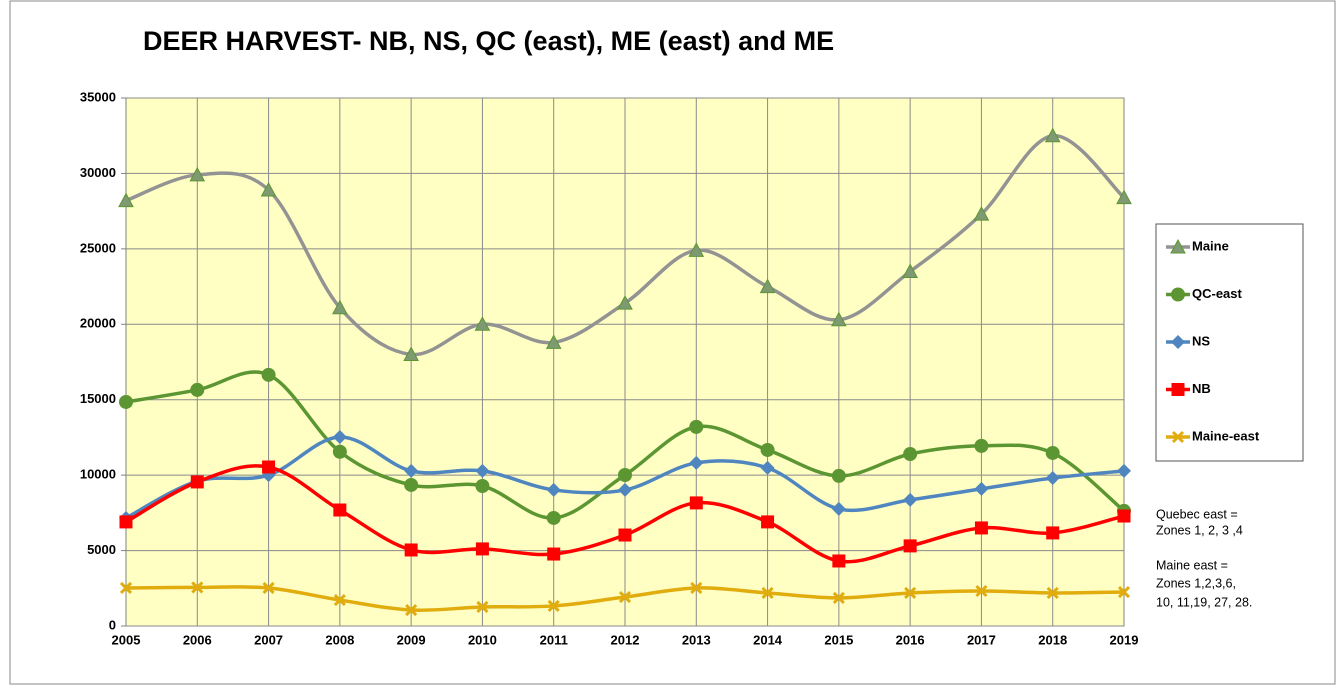 Image resolution: width=1336 pixels, height=690 pixels. Describe the element at coordinates (98, 474) in the screenshot. I see `y-tick-label: 10000` at that location.